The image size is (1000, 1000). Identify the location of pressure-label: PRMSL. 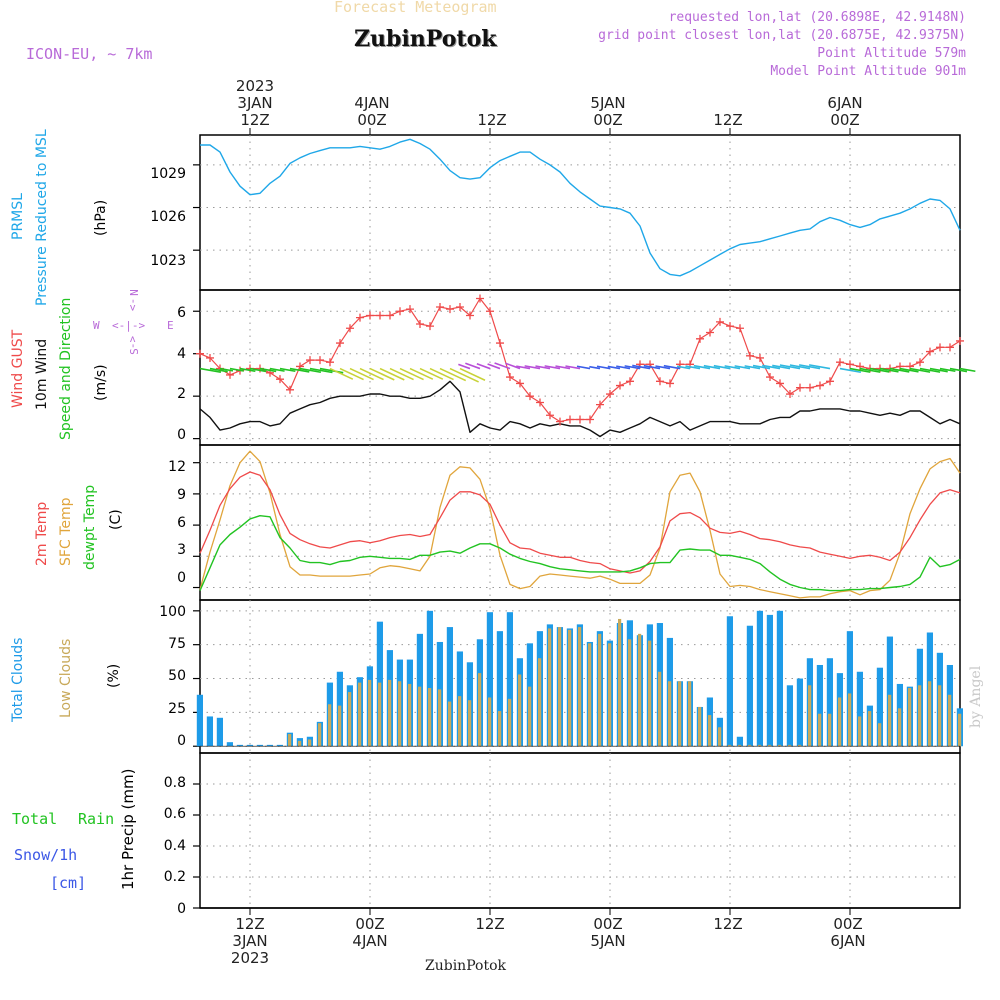
(18, 216).